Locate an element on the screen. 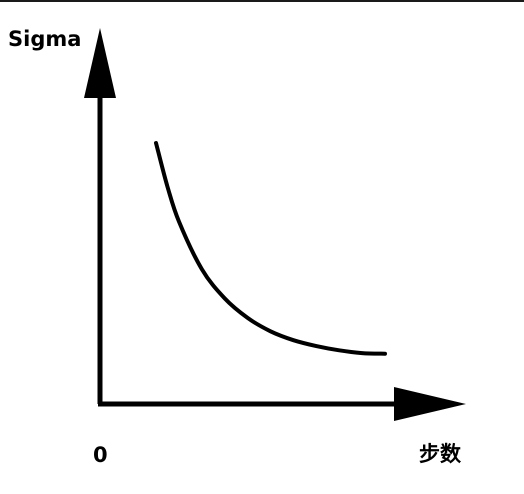 The image size is (524, 494). top-border-line is located at coordinates (262, 1).